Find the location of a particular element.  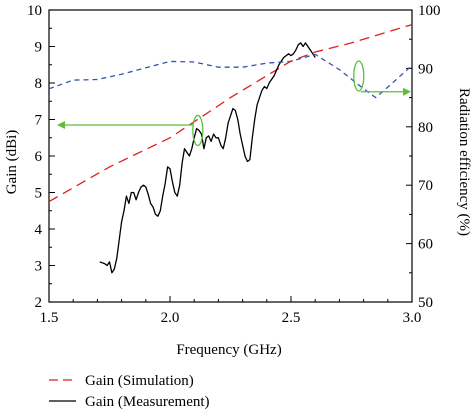

x-tick-label: 1.5 is located at coordinates (49, 318).